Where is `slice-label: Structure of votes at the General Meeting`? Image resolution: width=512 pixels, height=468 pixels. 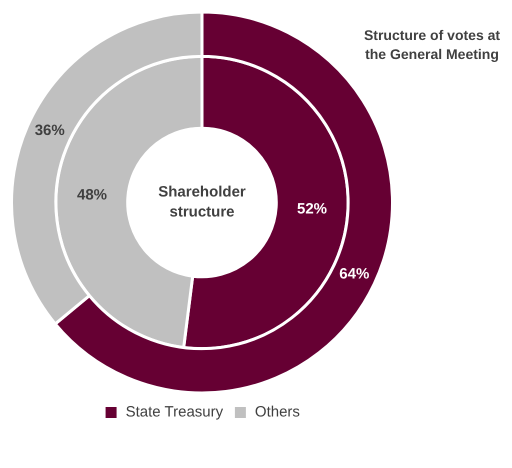 slice-label: Structure of votes at the General Meeting is located at coordinates (432, 44).